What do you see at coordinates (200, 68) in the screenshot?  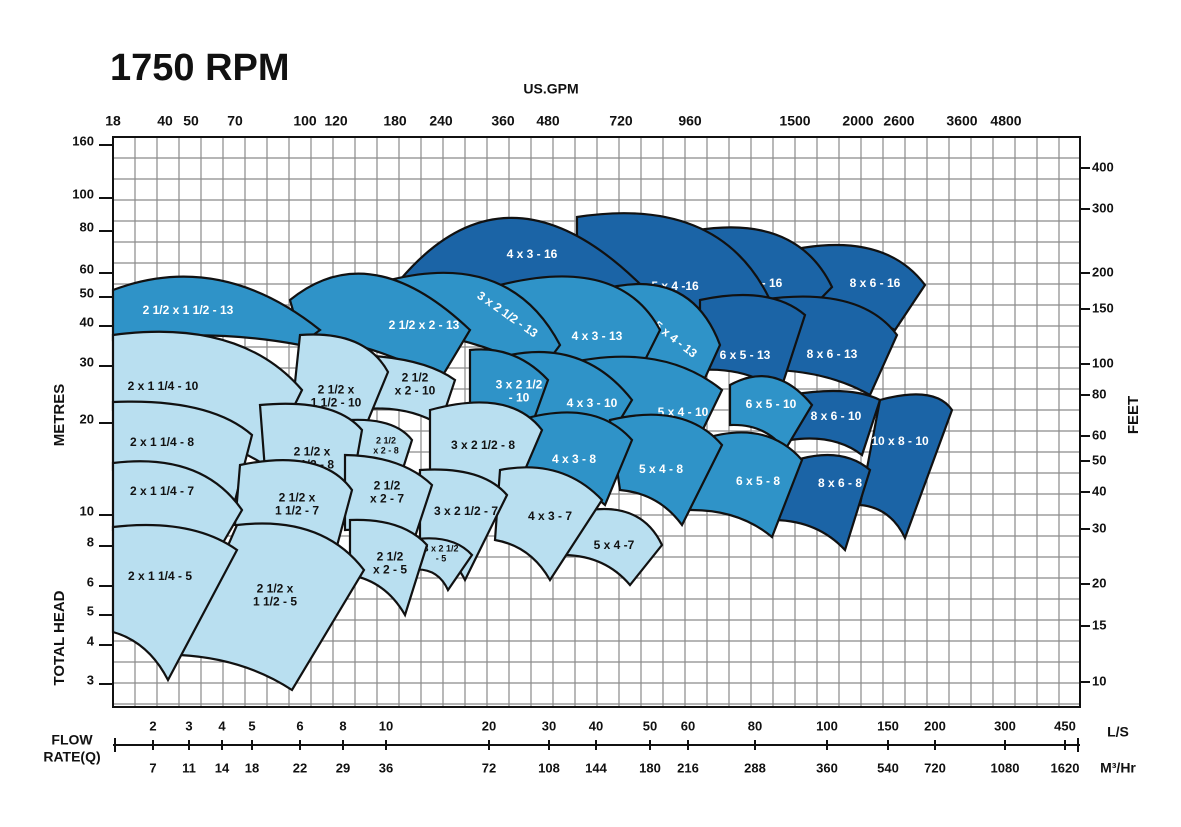 I see `title: 1750 RPM` at bounding box center [200, 68].